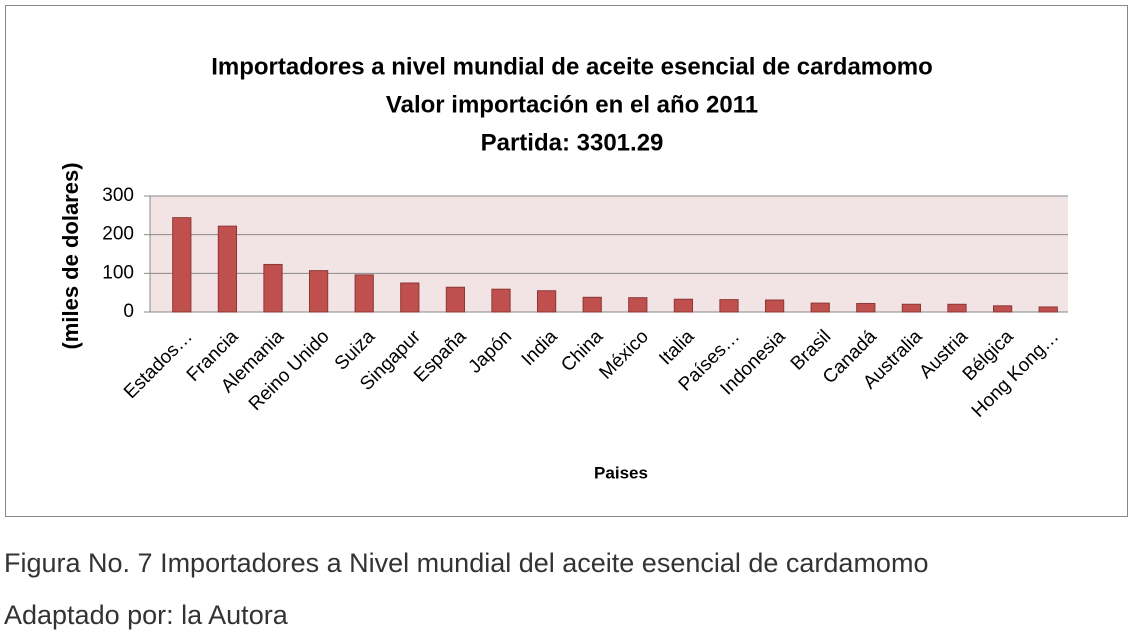 The width and height of the screenshot is (1133, 644). Describe the element at coordinates (128, 311) in the screenshot. I see `y-tick-label: 0` at that location.